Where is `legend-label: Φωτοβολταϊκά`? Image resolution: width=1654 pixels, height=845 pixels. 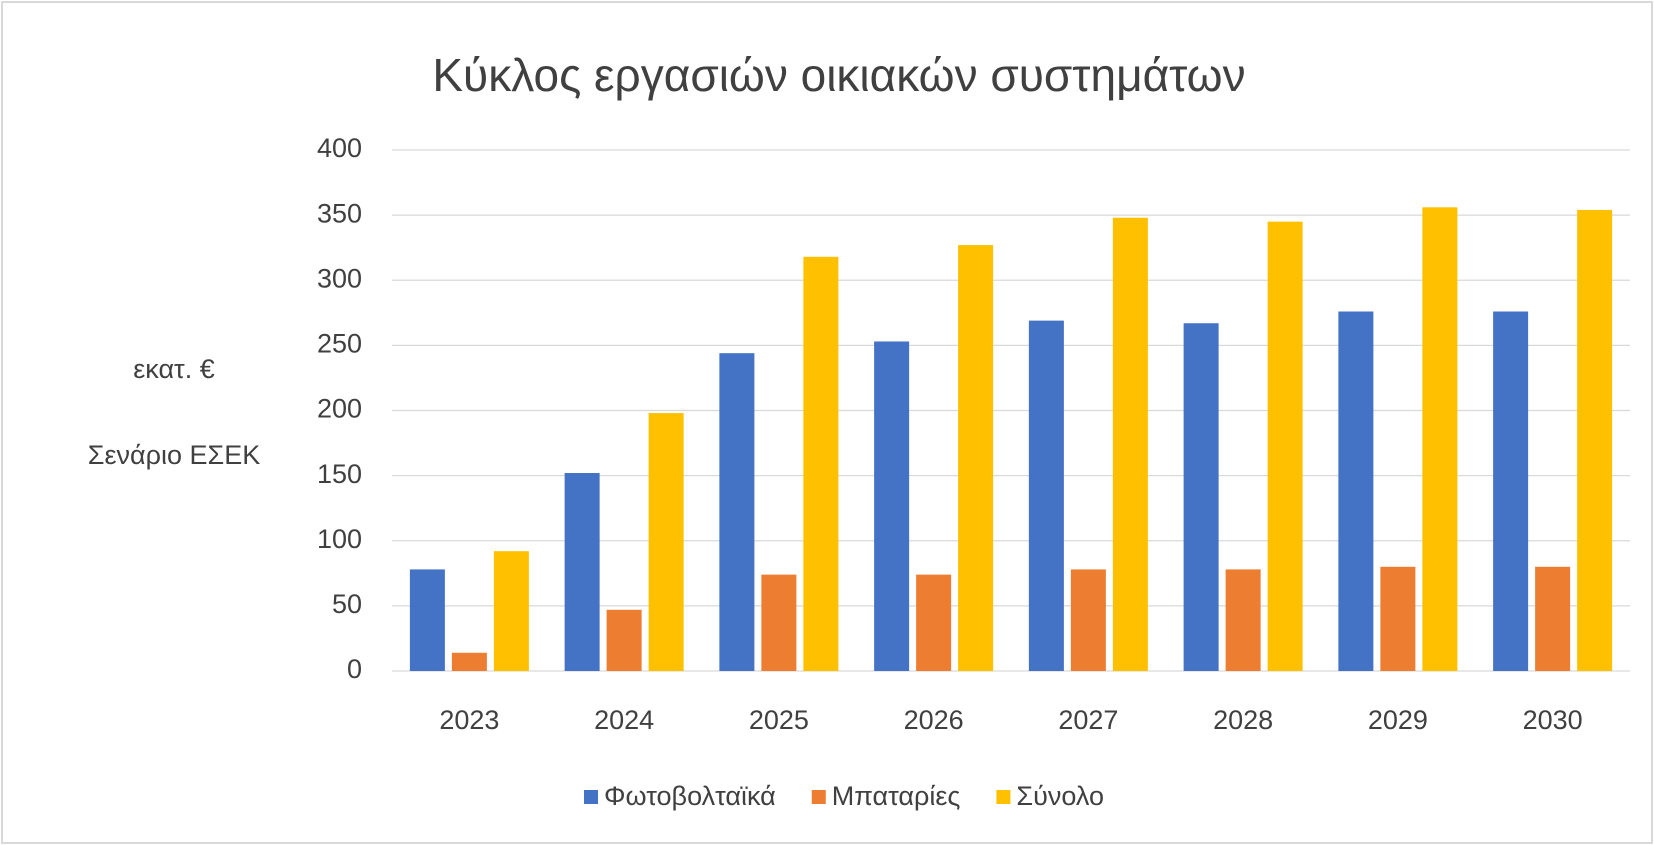 legend-label: Φωτοβολταϊκά is located at coordinates (690, 796).